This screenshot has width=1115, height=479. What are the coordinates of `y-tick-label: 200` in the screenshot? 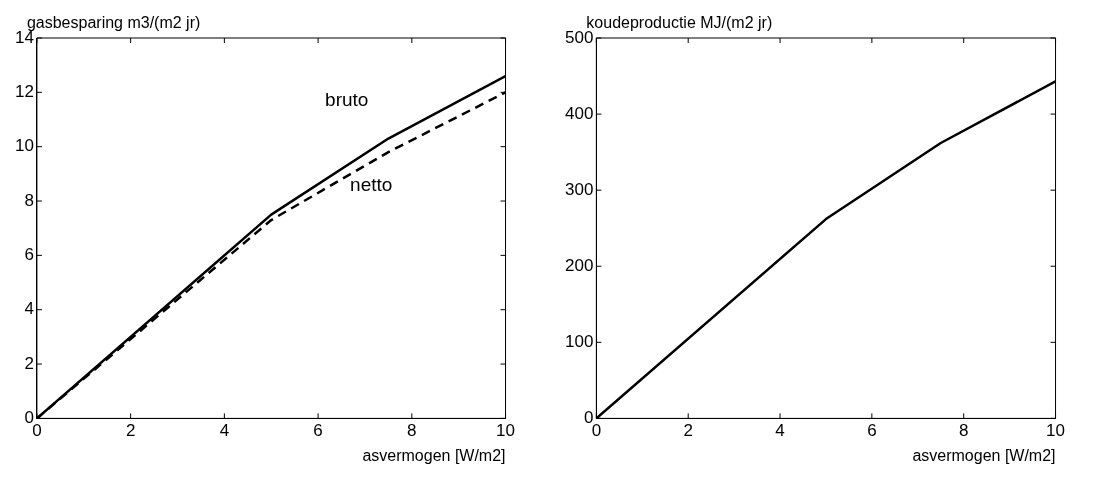 It's located at (579, 265).